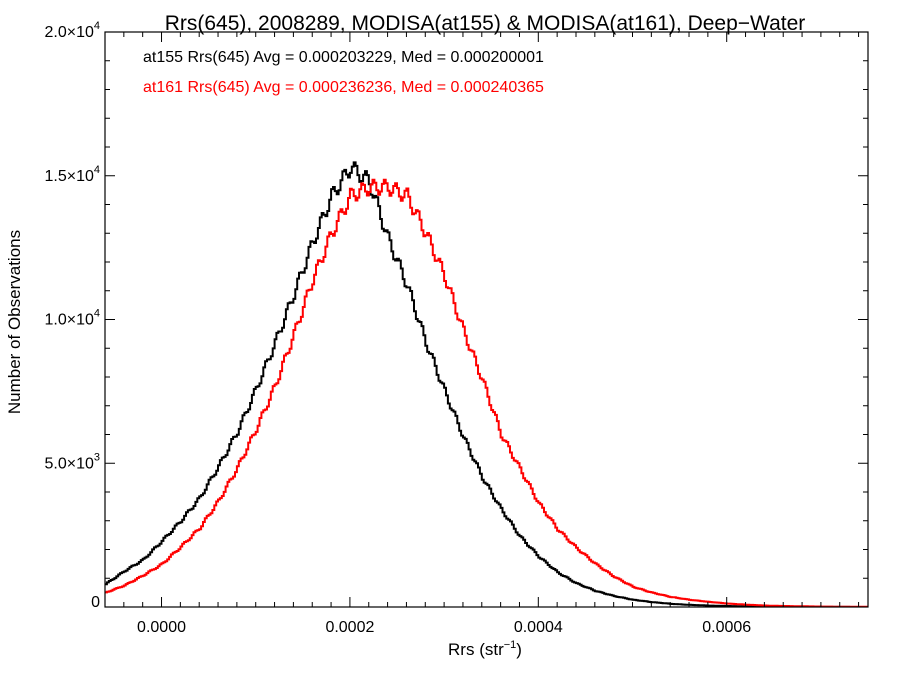 The image size is (900, 675). Describe the element at coordinates (95, 602) in the screenshot. I see `y-tick-label: 0` at that location.